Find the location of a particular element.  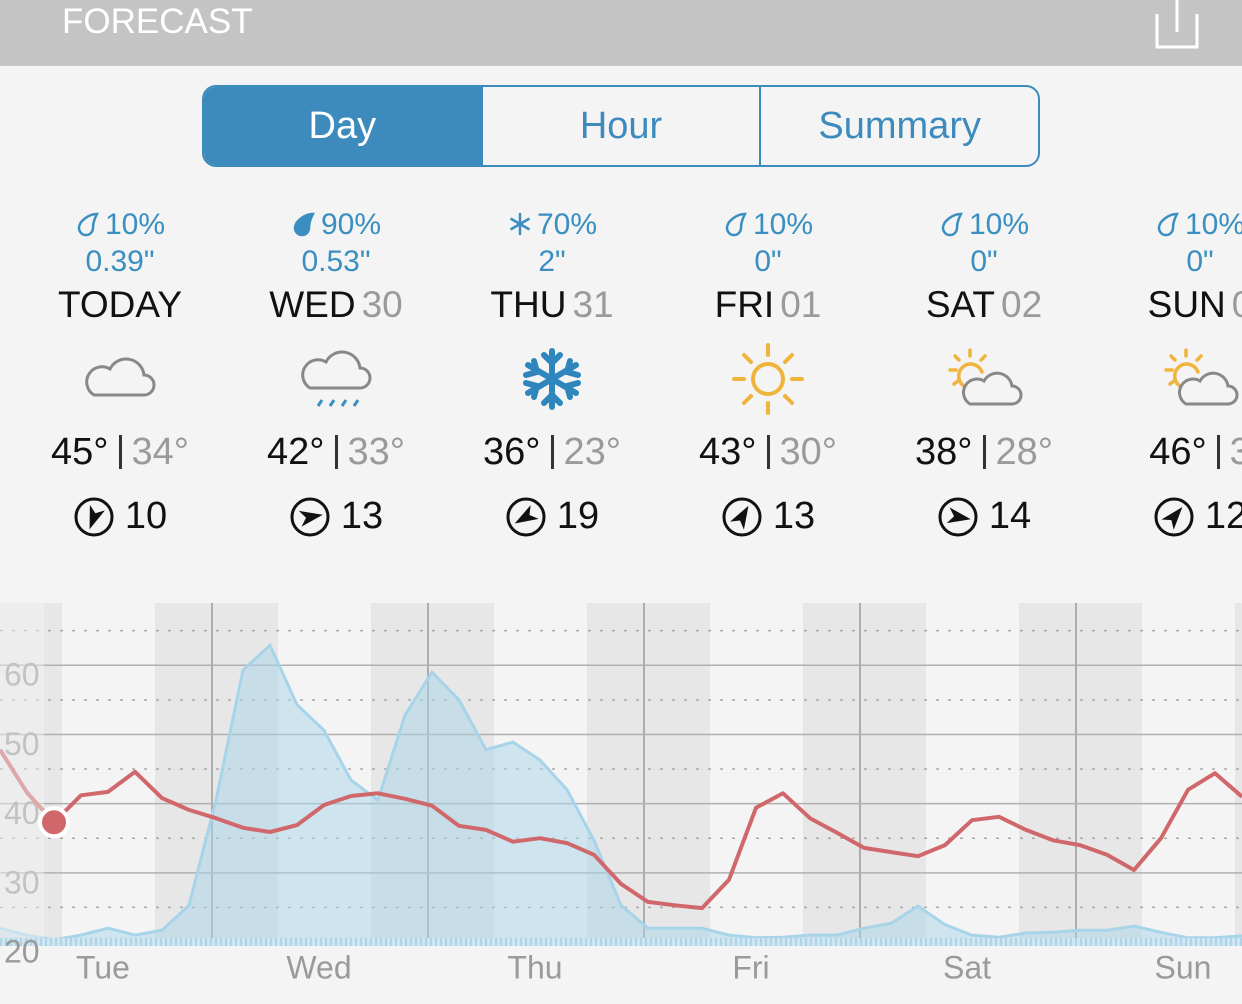

high-temp: 46° is located at coordinates (1178, 452).